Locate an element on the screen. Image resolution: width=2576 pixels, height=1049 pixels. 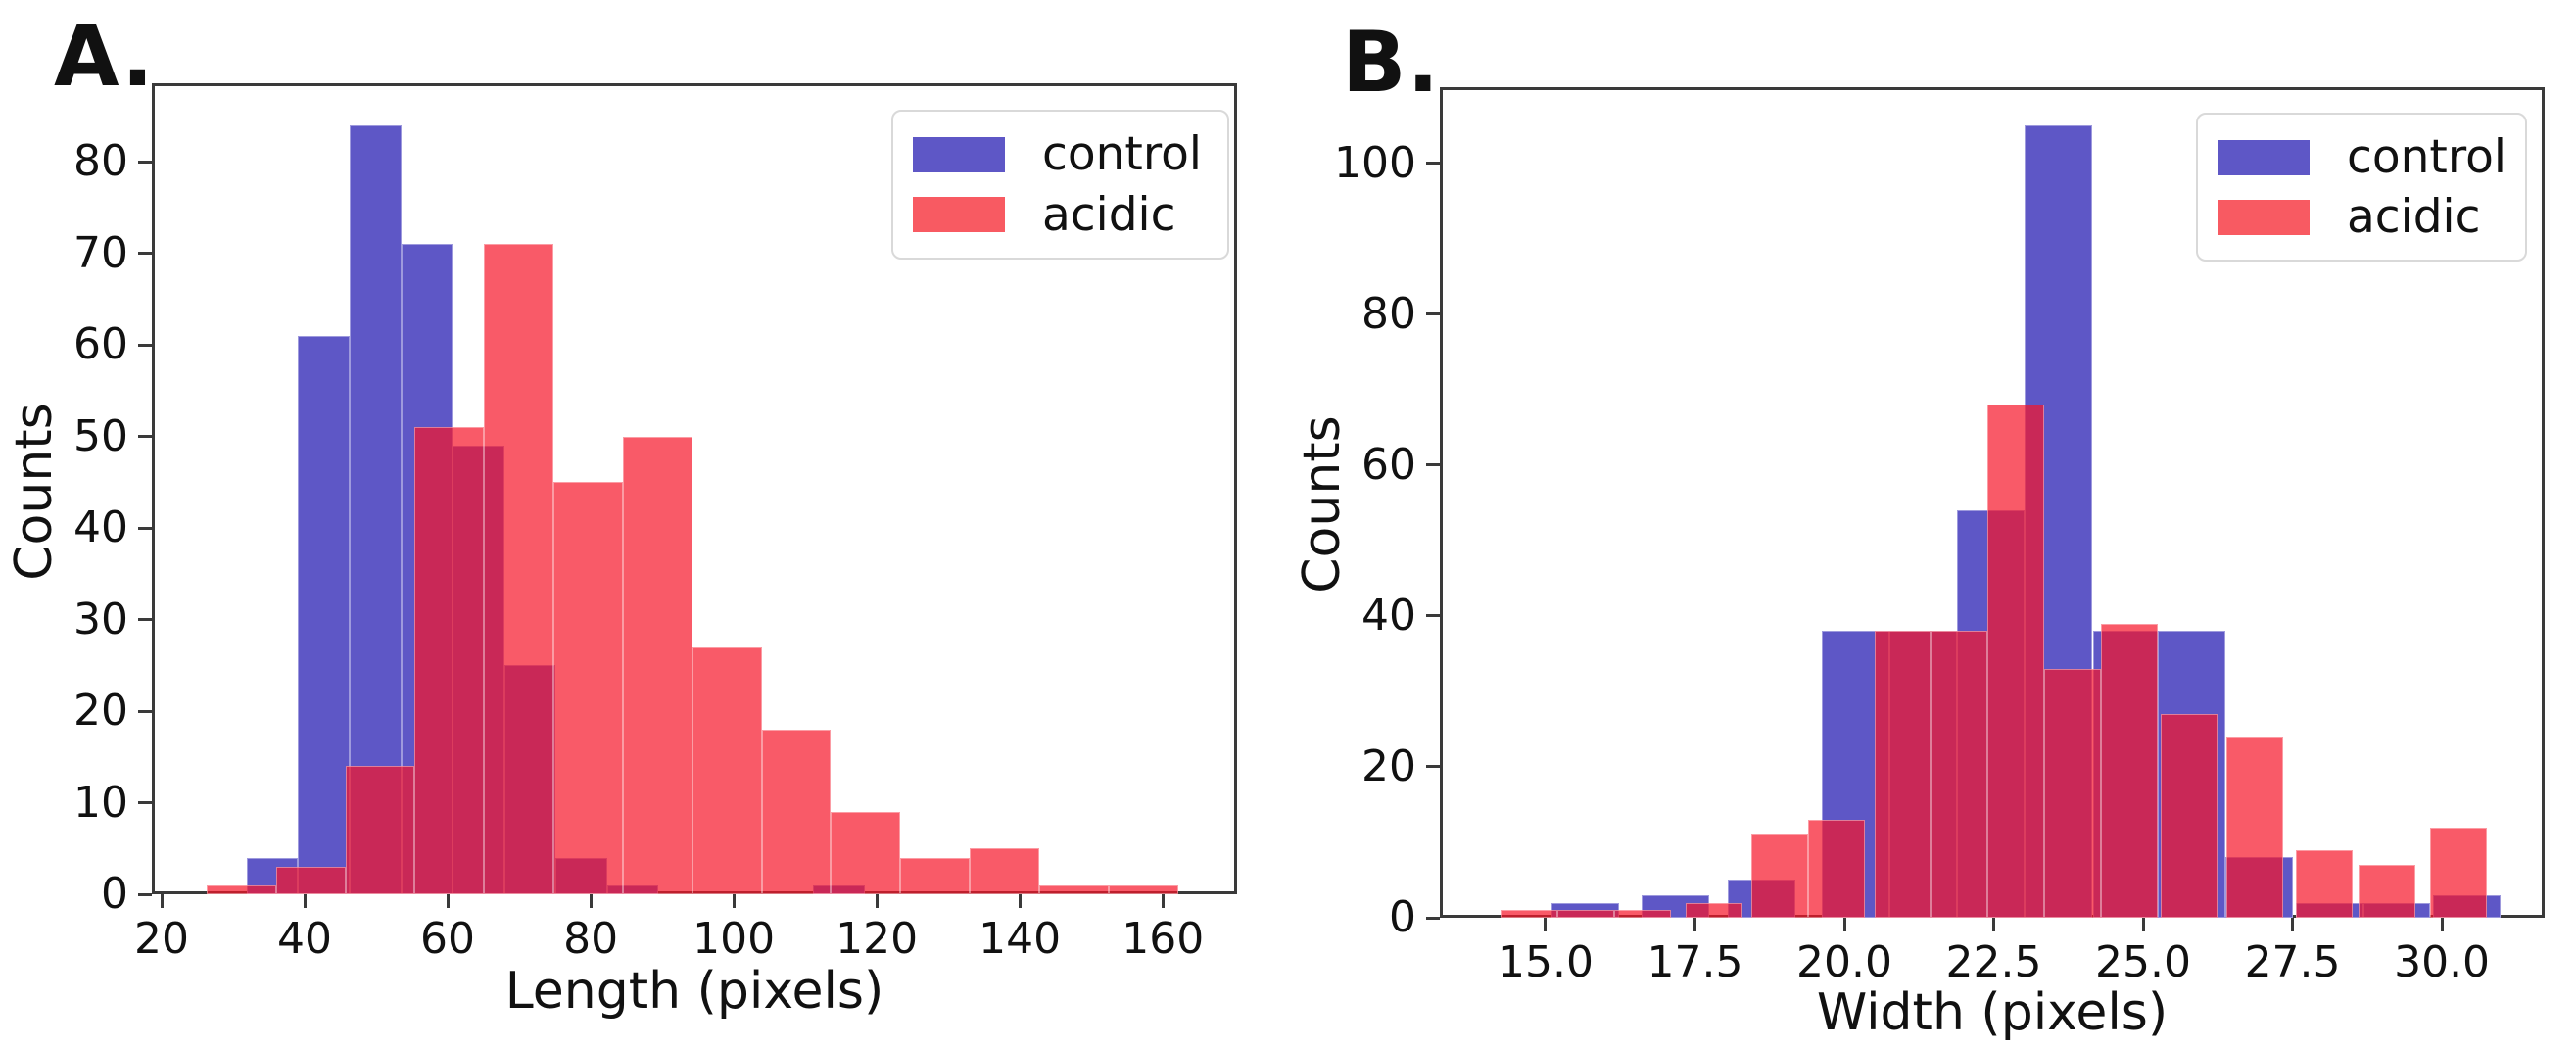
x-tick-label: 100 is located at coordinates (734, 939).